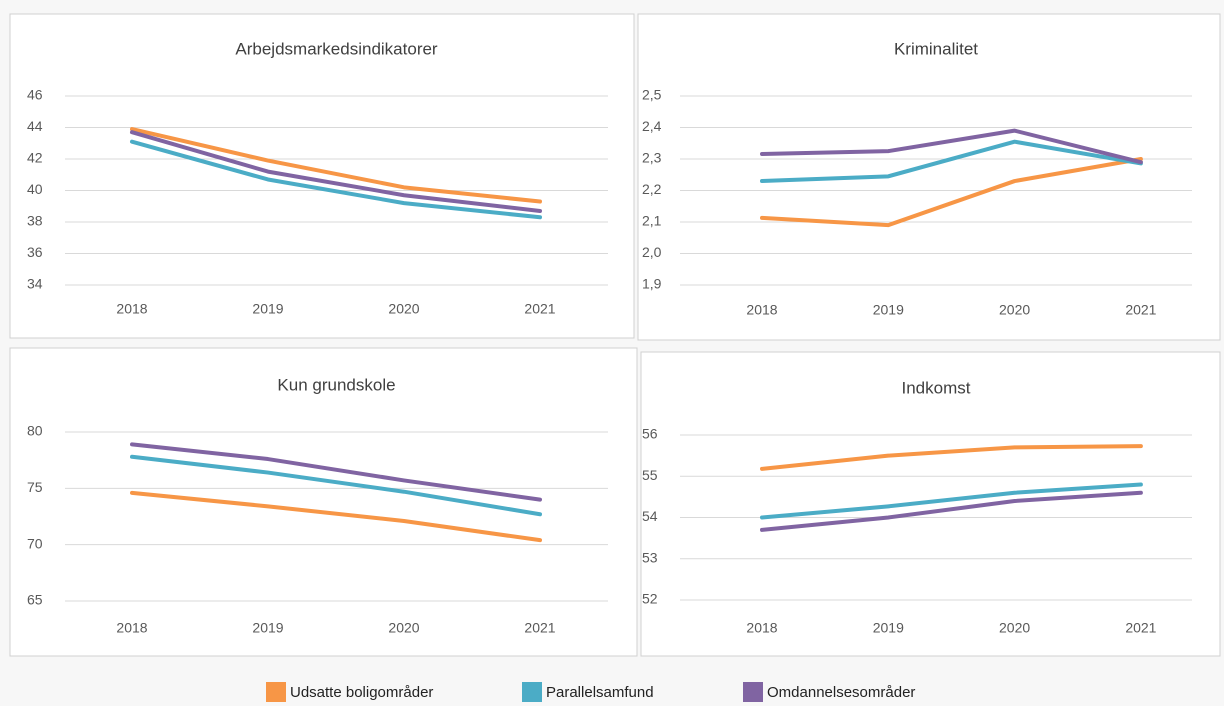 The height and width of the screenshot is (706, 1224). What do you see at coordinates (652, 252) in the screenshot?
I see `y-tick-label: 2,0` at bounding box center [652, 252].